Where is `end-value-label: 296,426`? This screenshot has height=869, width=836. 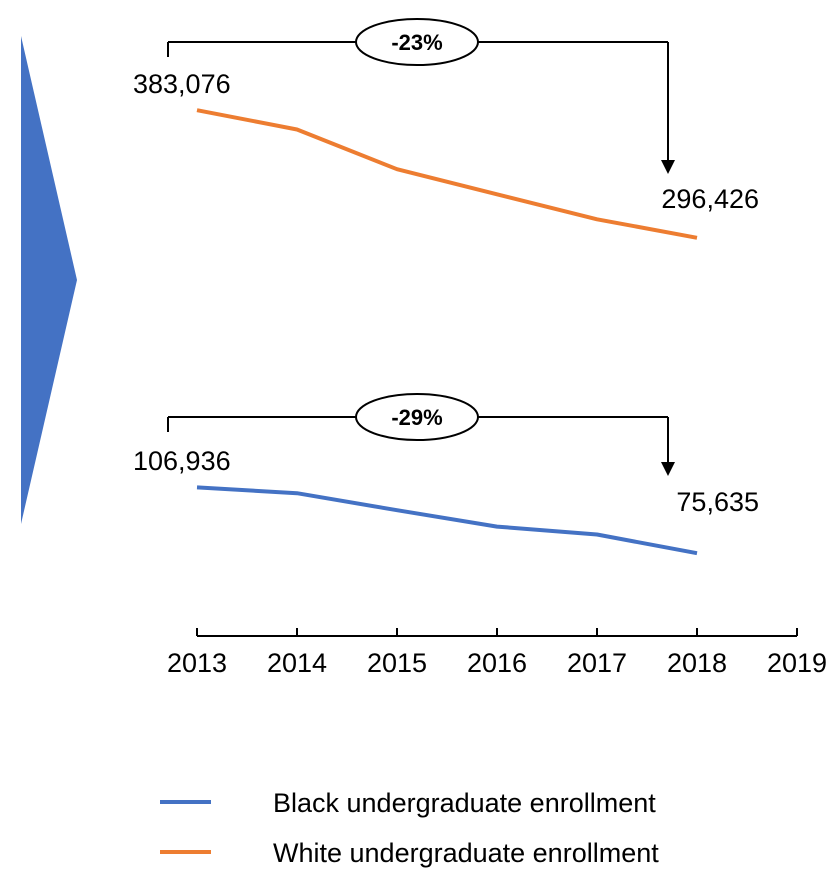
end-value-label: 296,426 is located at coordinates (710, 199).